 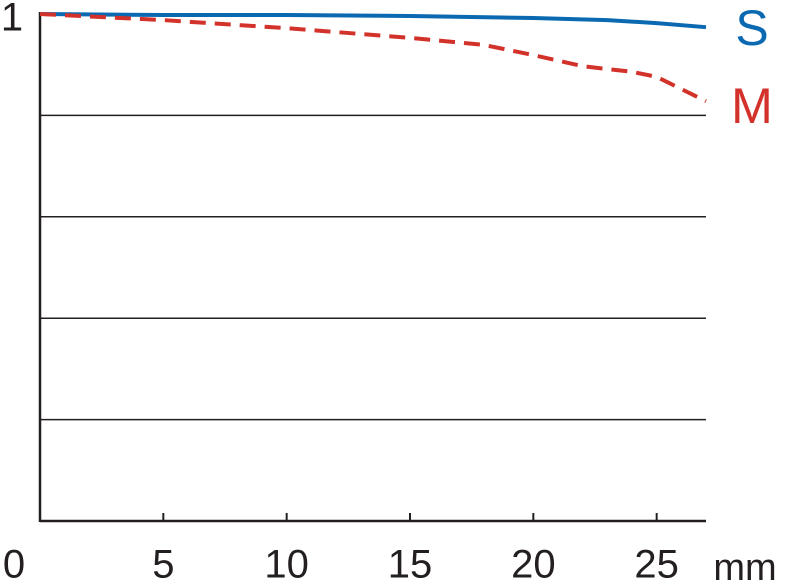 I want to click on x-tick-label: 25, so click(x=656, y=564).